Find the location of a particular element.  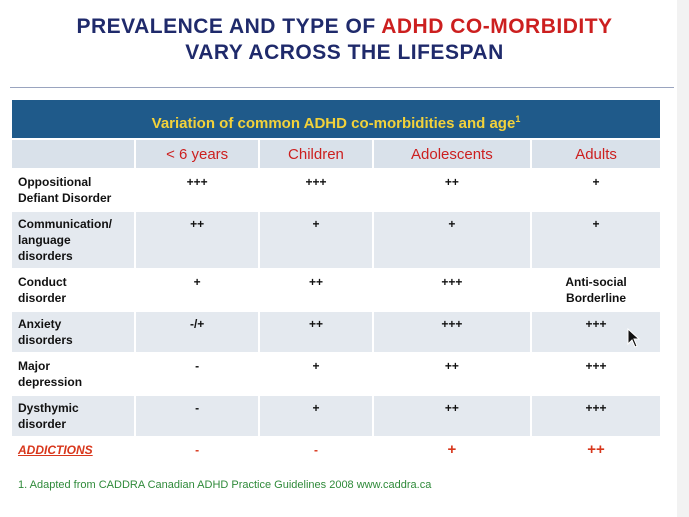

row-label-line: Communication/ is located at coordinates (65, 224).